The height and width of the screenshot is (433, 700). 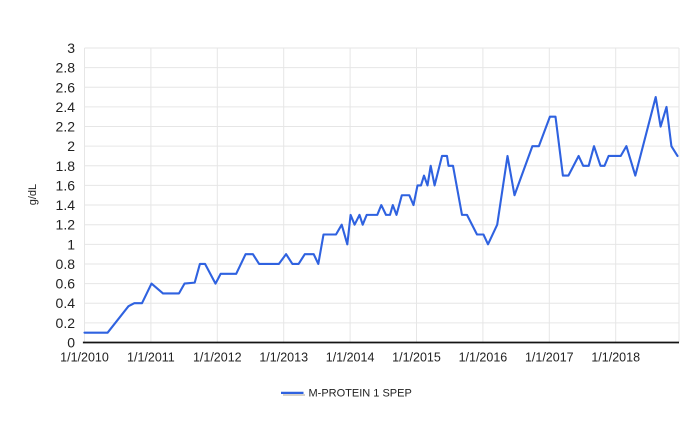 I want to click on svg-text: 0.4, so click(x=66, y=303).